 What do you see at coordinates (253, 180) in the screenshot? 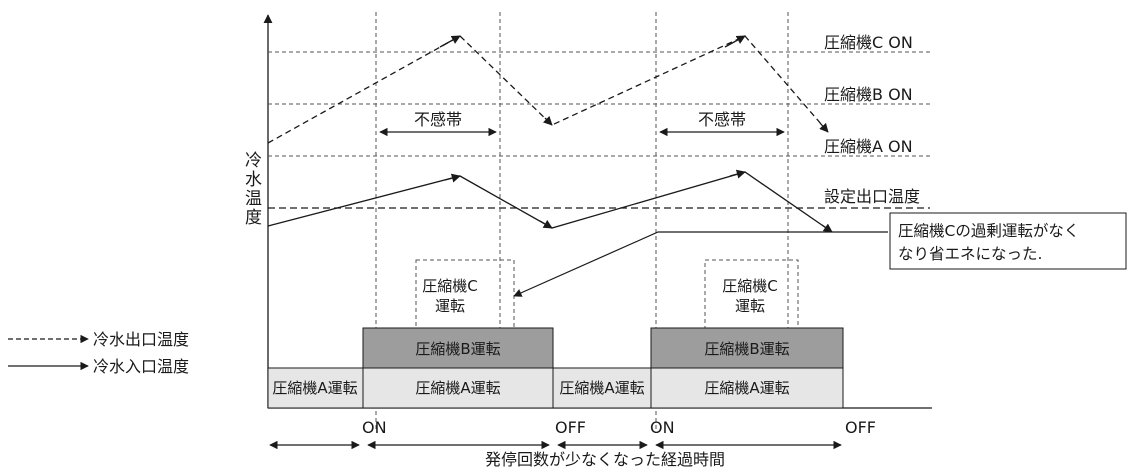
I see `y-axis-label-char-2: 水` at bounding box center [253, 180].